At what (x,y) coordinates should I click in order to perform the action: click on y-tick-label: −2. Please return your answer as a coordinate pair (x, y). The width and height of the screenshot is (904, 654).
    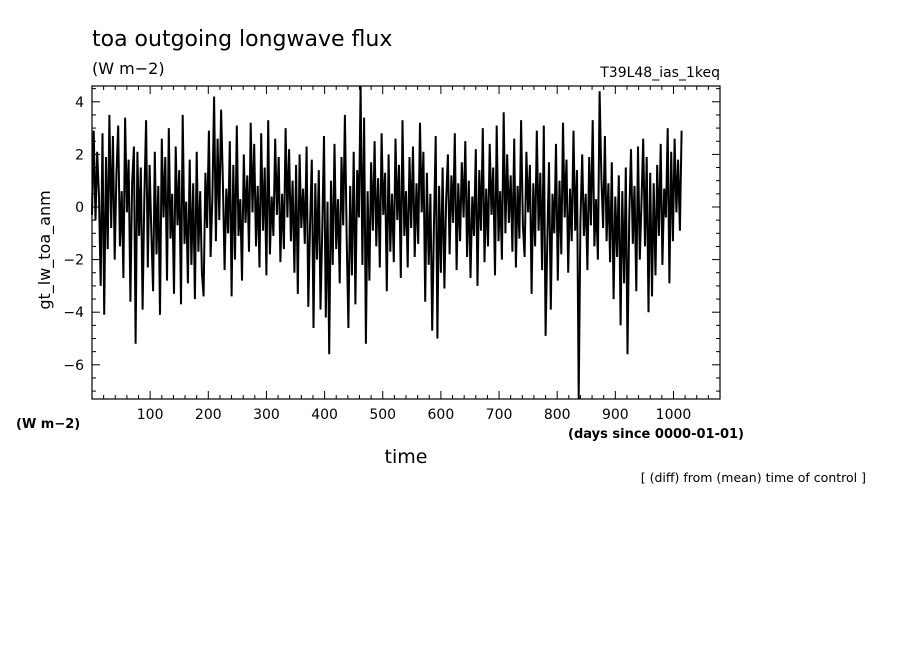
    Looking at the image, I should click on (73, 261).